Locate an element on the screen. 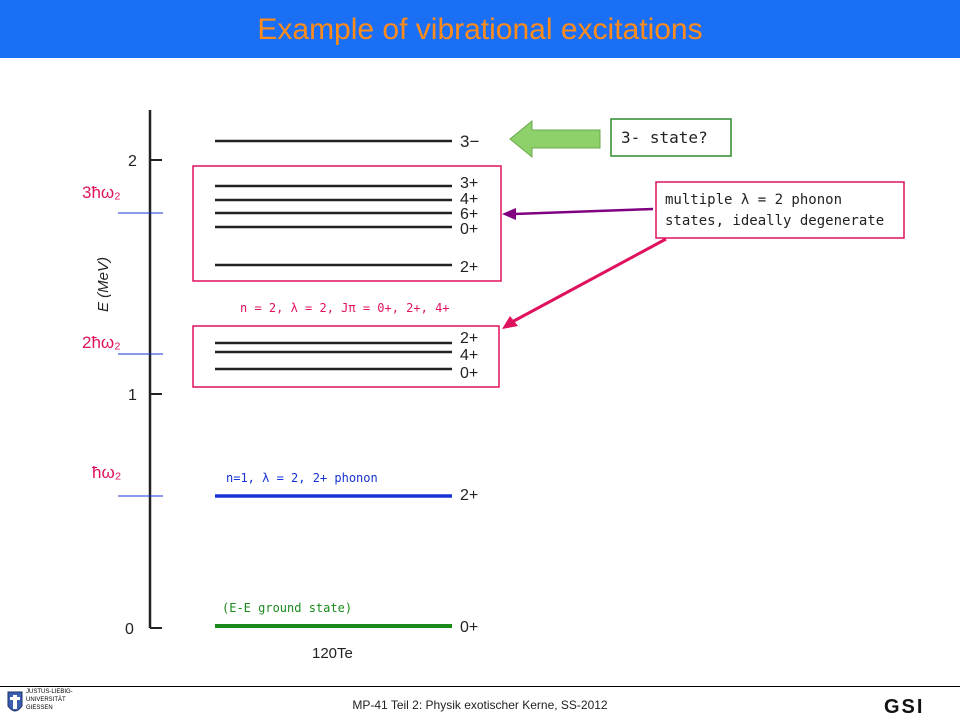  level-label-0-plus-mid: 0+ is located at coordinates (469, 373).